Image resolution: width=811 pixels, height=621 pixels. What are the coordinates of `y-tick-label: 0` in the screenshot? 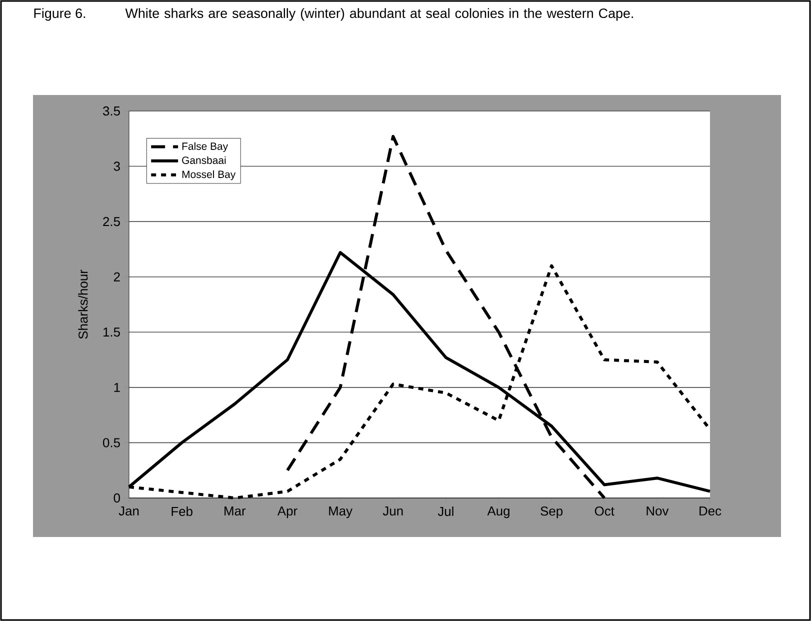 It's located at (117, 498).